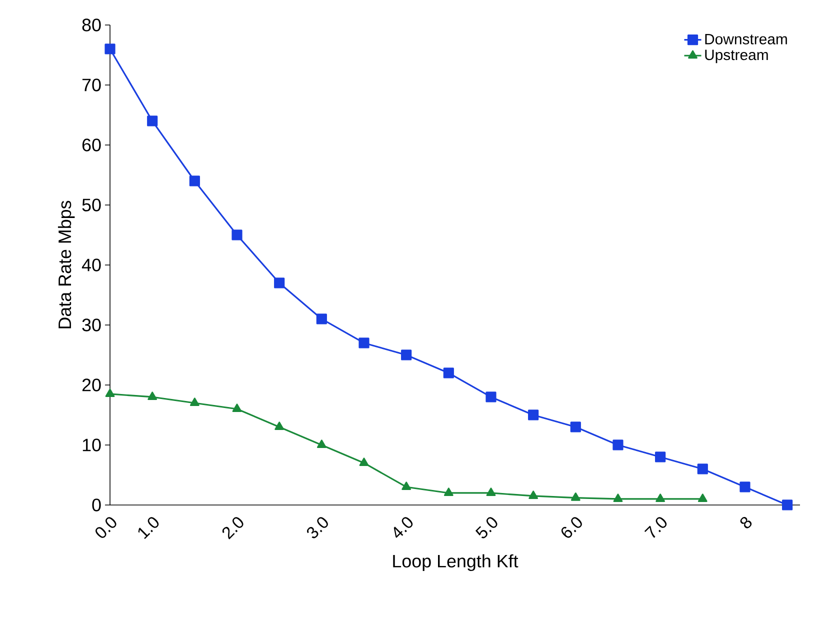 This screenshot has width=827, height=632. Describe the element at coordinates (571, 527) in the screenshot. I see `x-tick-label: 6.0` at that location.